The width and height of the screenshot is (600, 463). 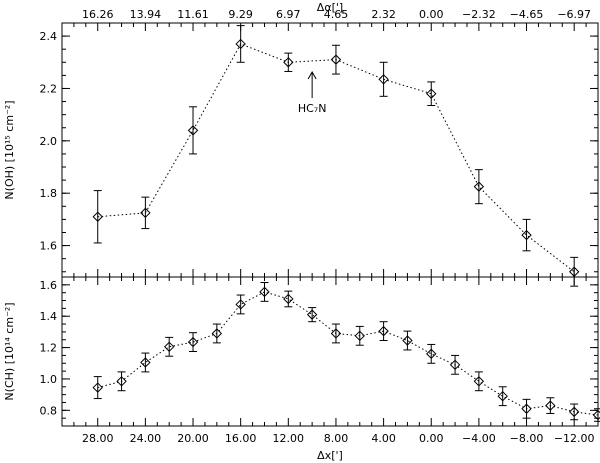 What do you see at coordinates (98, 14) in the screenshot?
I see `top-axis-tick-label: 16.26` at bounding box center [98, 14].